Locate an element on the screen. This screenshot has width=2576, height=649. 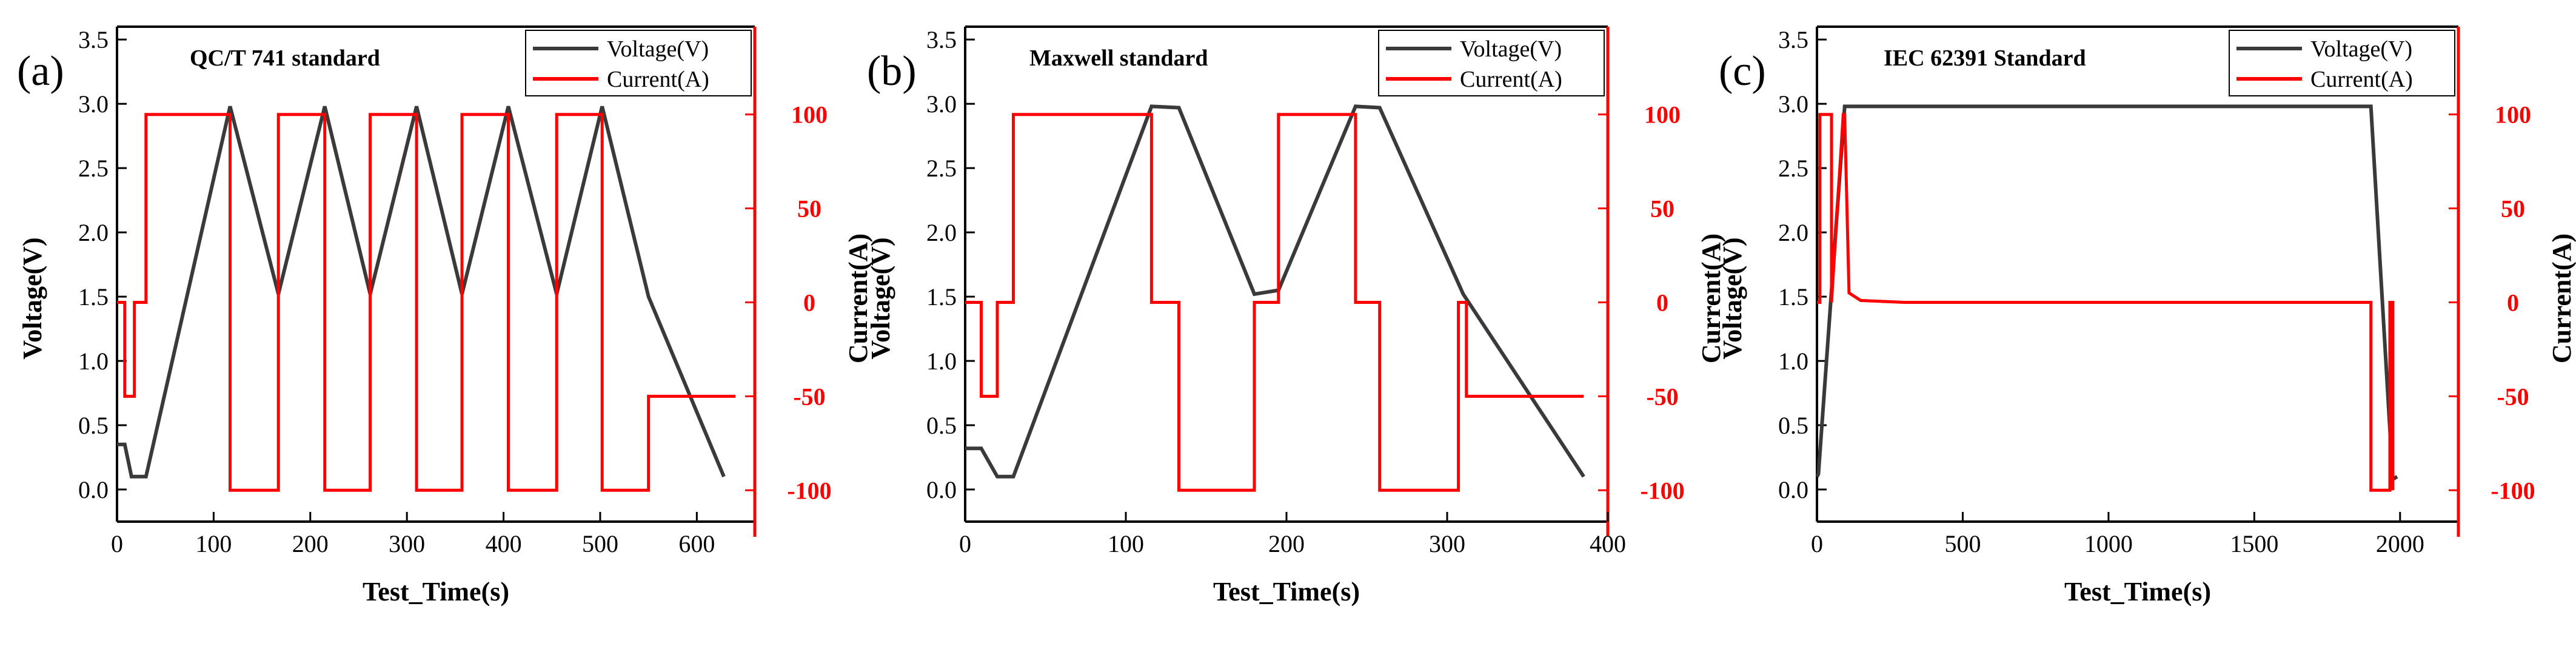
chart-title: Maxwell standard is located at coordinates (1118, 58).